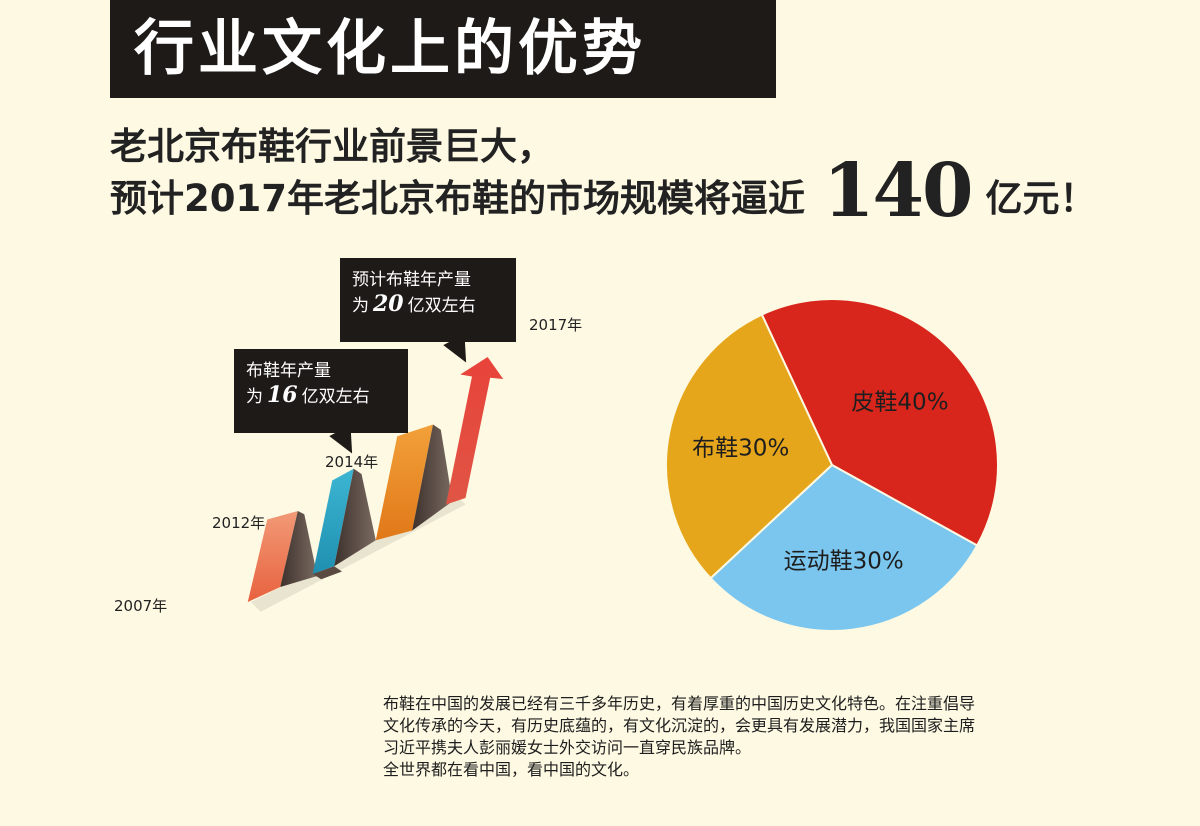 This screenshot has width=1200, height=826. I want to click on headline-line-2: 预计2017年老北京布鞋的市场规模将逼近 140 亿元！, so click(603, 191).